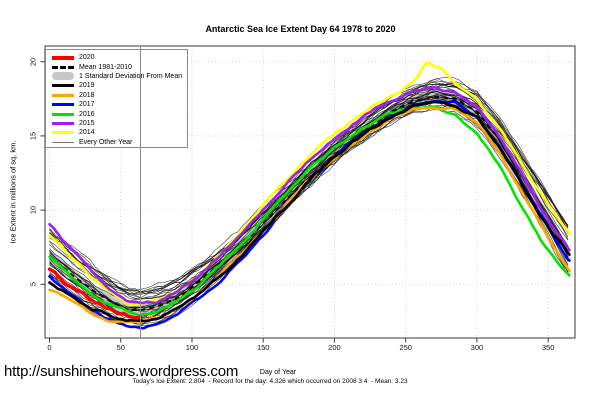 This screenshot has width=601, height=400. Describe the element at coordinates (140, 192) in the screenshot. I see `day-64-marker-line` at that location.